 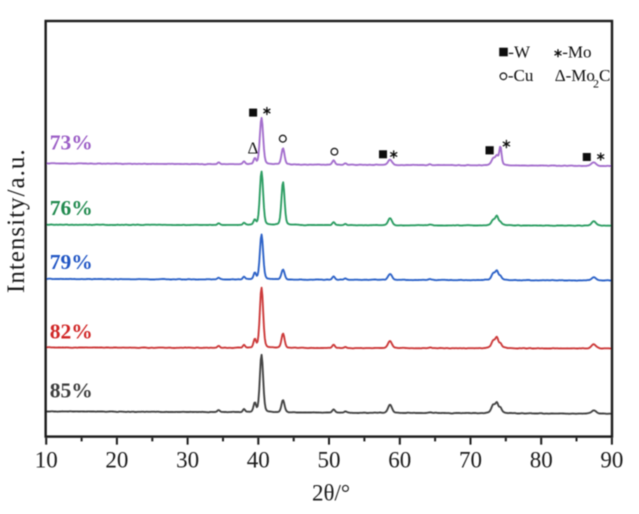 What do you see at coordinates (596, 84) in the screenshot?
I see `svg-text: 2` at bounding box center [596, 84].